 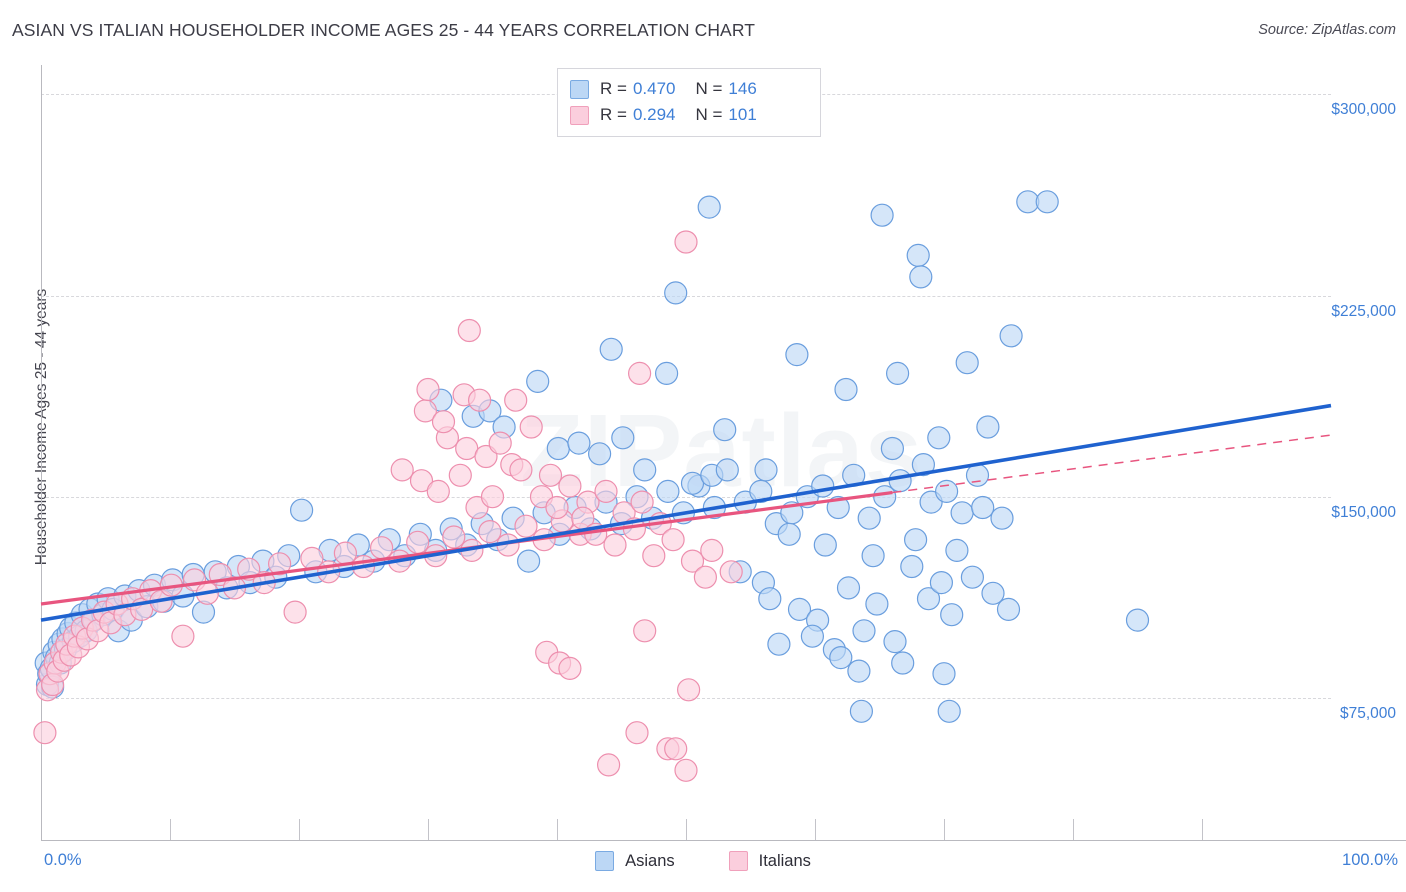 What do you see at coordinates (769, 861) in the screenshot?
I see `series-legend-item-italians: Italians` at bounding box center [769, 861].